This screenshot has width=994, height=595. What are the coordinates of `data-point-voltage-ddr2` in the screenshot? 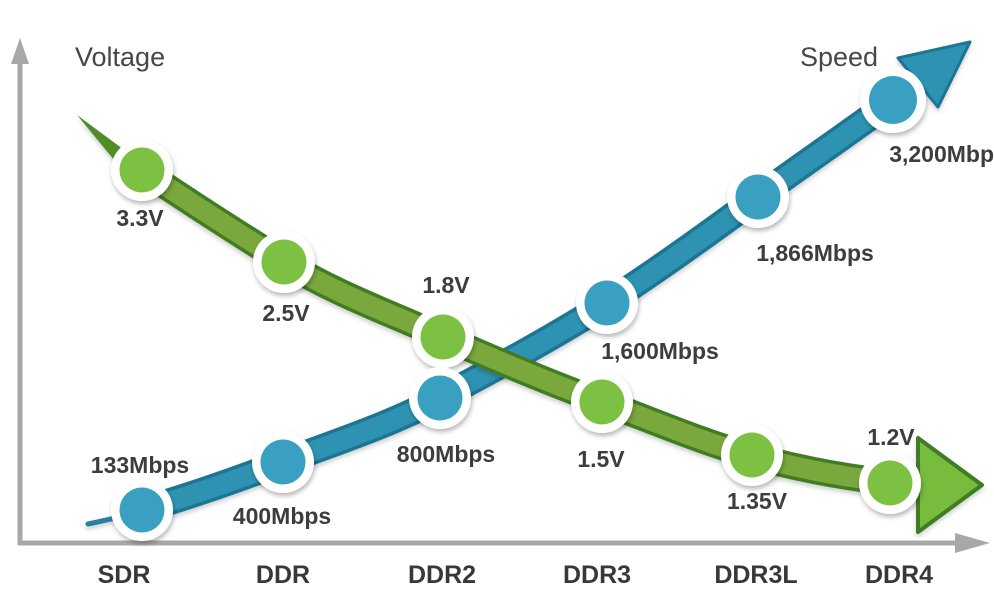 It's located at (443, 337).